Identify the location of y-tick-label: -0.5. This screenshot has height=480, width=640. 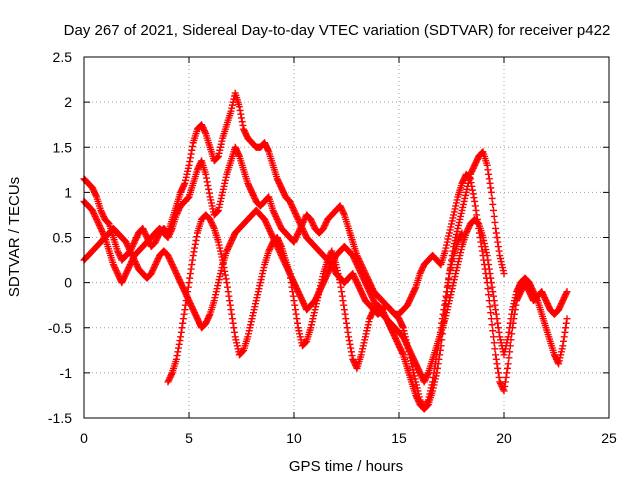
(60, 328).